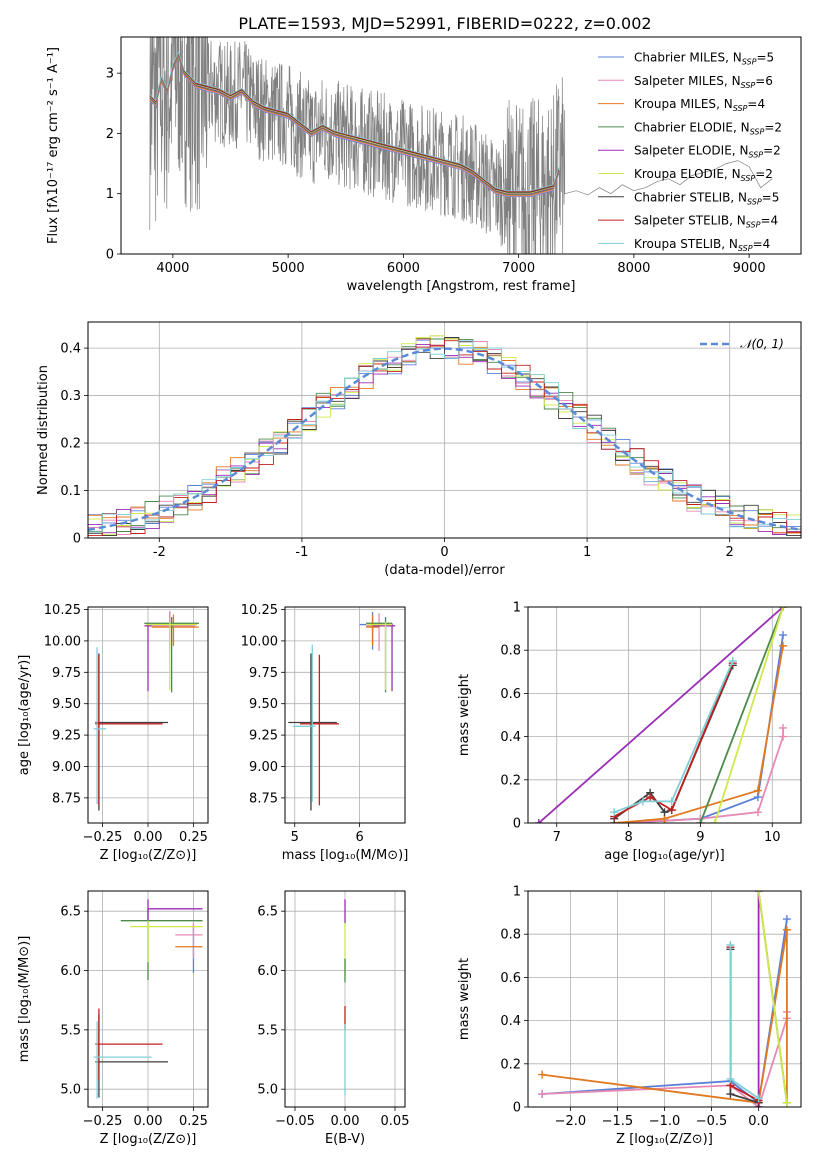 The height and width of the screenshot is (1170, 819). Describe the element at coordinates (24, 715) in the screenshot. I see `y-axis-label: age [log₁₀(age/yr)]` at that location.